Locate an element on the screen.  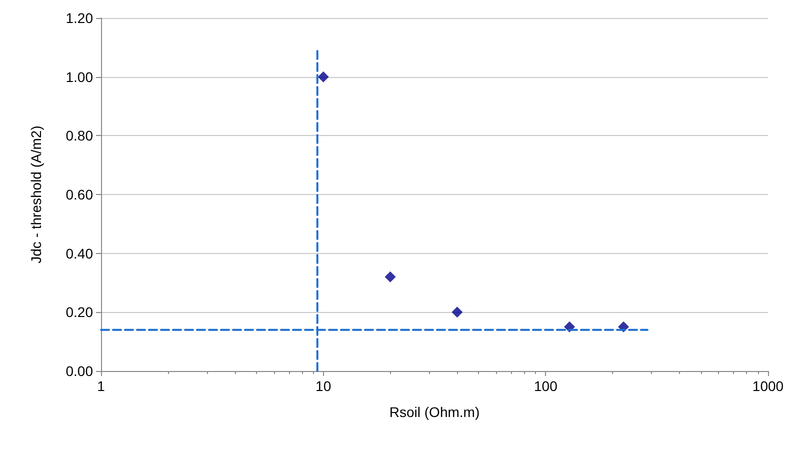
y-tick-label: 0.00 is located at coordinates (80, 371).